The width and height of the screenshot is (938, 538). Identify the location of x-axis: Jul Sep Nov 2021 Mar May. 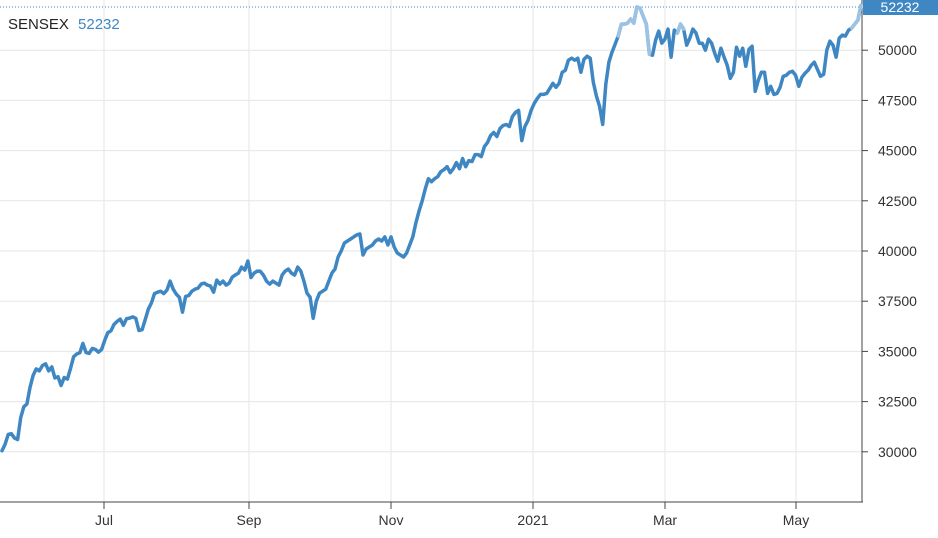
(431, 514).